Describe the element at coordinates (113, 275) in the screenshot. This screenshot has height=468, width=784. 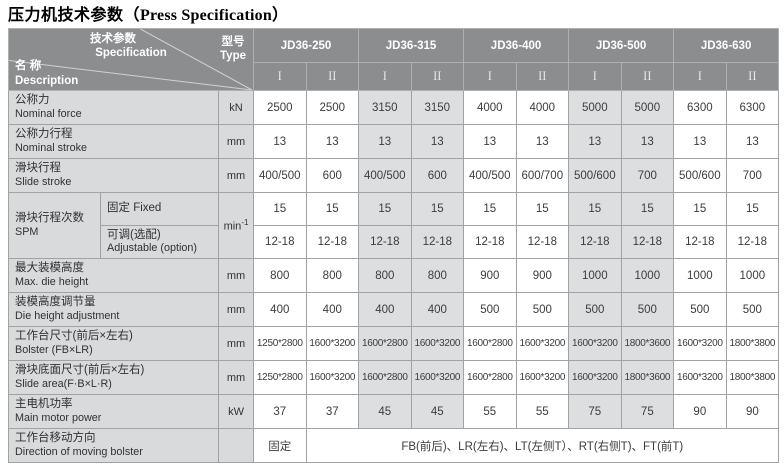
I see `row-label-4: 最大装模高度 Max. die height` at that location.